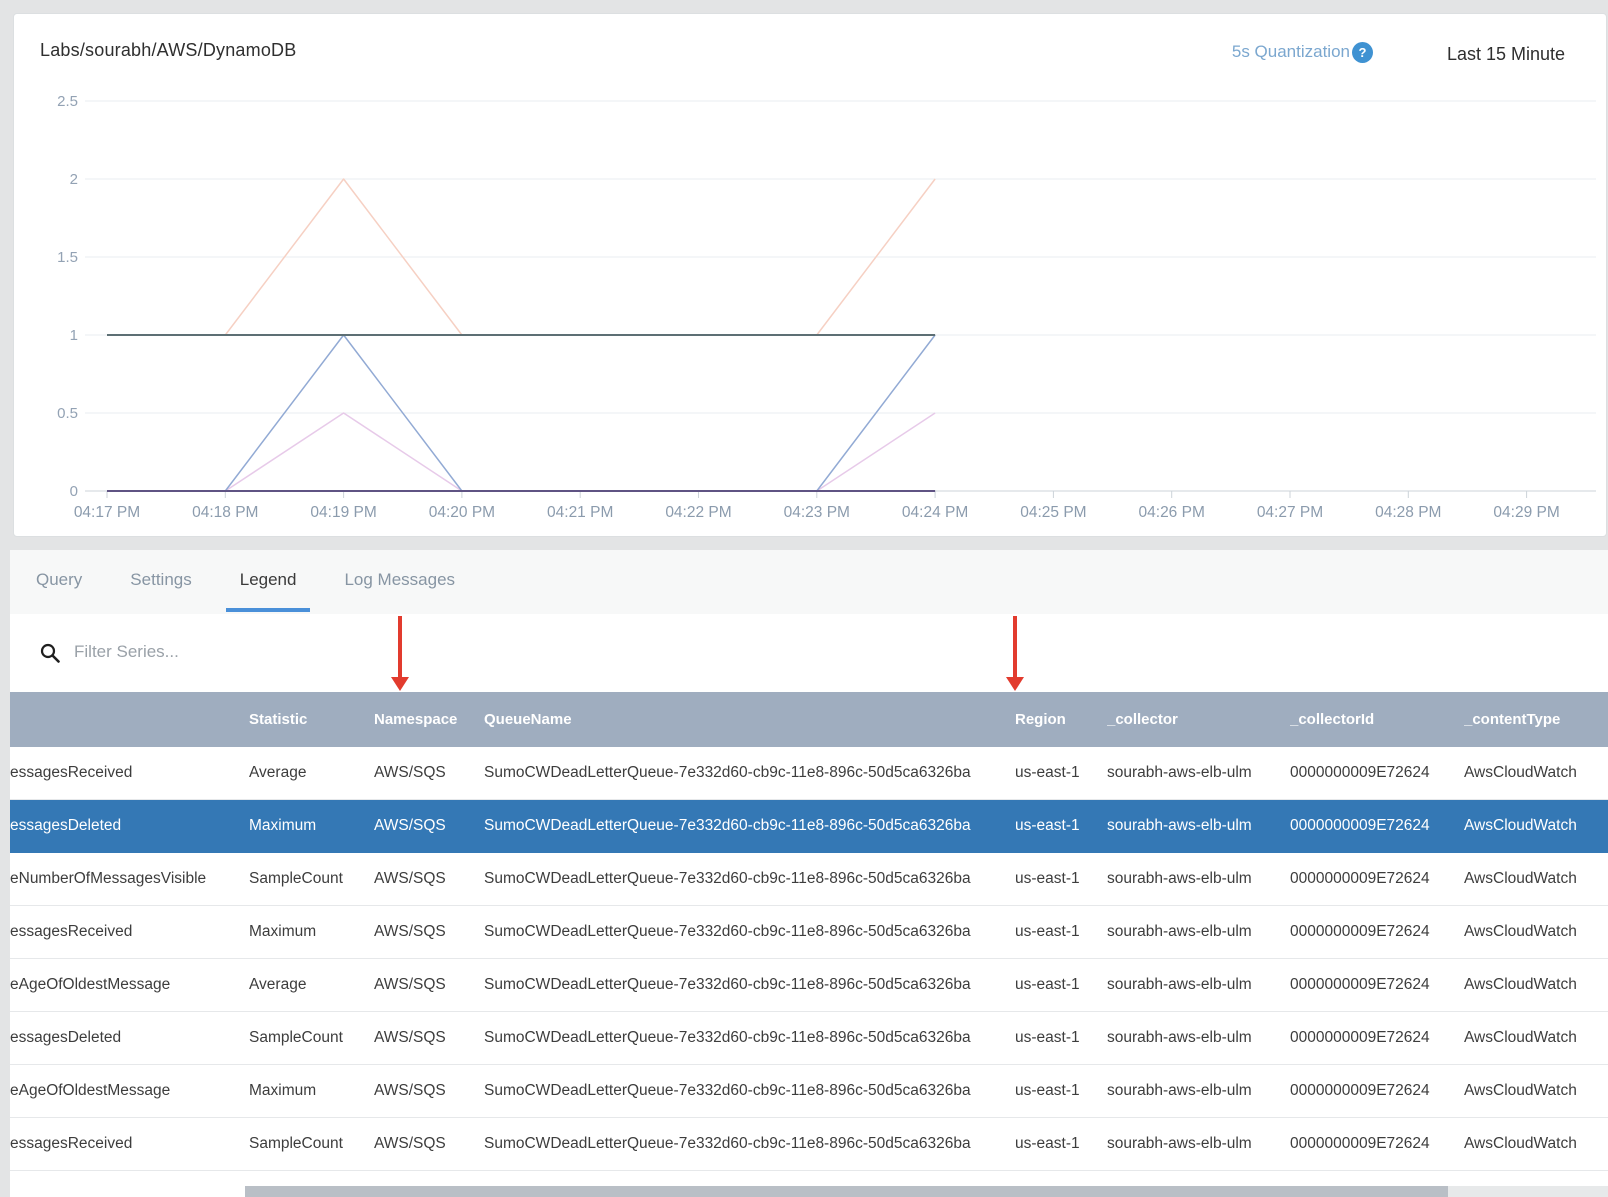 This screenshot has height=1197, width=1608. What do you see at coordinates (168, 50) in the screenshot?
I see `chart-title: Labs/sourabh/AWS/DynamoDB` at bounding box center [168, 50].